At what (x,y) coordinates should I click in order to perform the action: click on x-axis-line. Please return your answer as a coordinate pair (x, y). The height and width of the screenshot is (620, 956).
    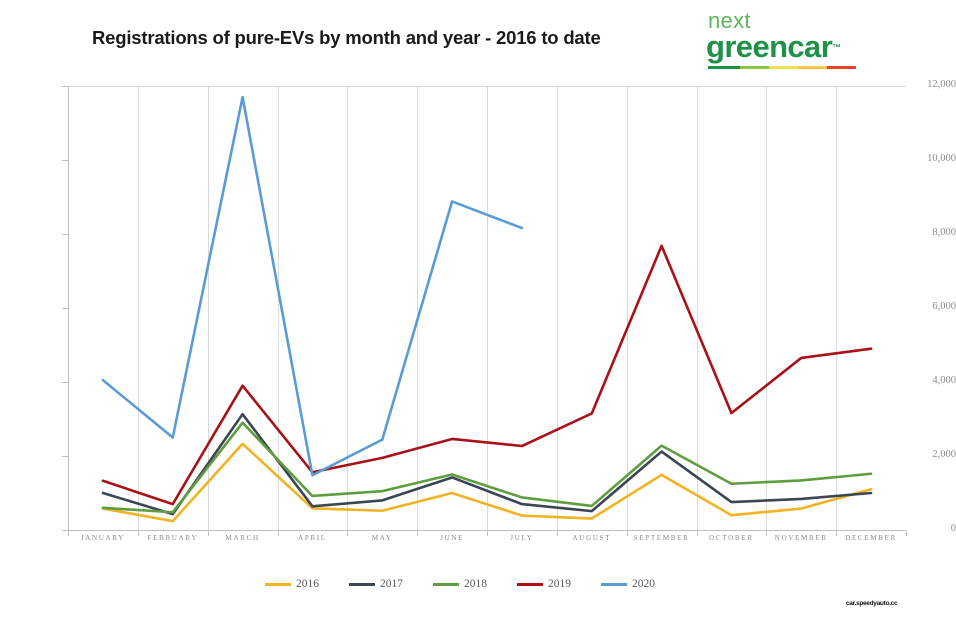
    Looking at the image, I should click on (487, 530).